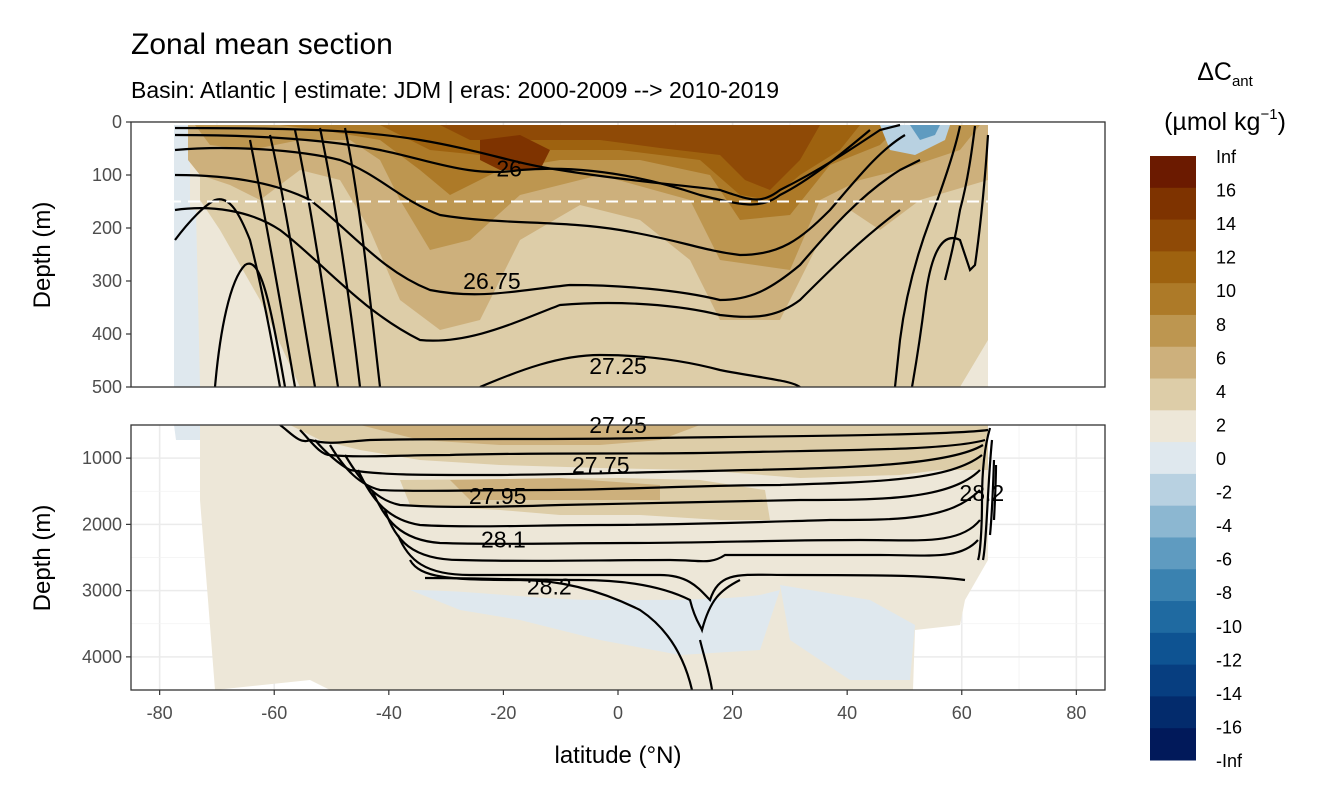  What do you see at coordinates (1224, 593) in the screenshot?
I see `legend-label: -8` at bounding box center [1224, 593].